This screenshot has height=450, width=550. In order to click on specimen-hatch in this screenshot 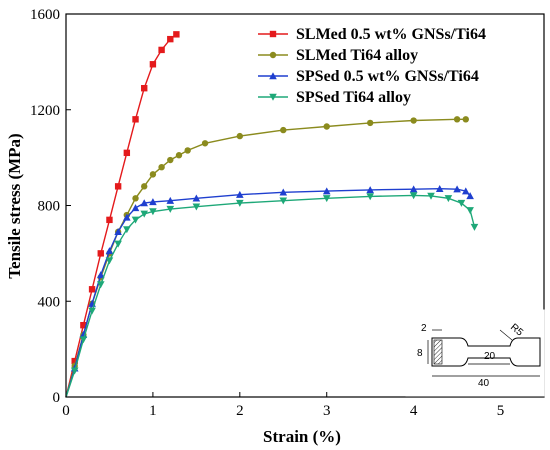, I will do `click(438, 352)`.